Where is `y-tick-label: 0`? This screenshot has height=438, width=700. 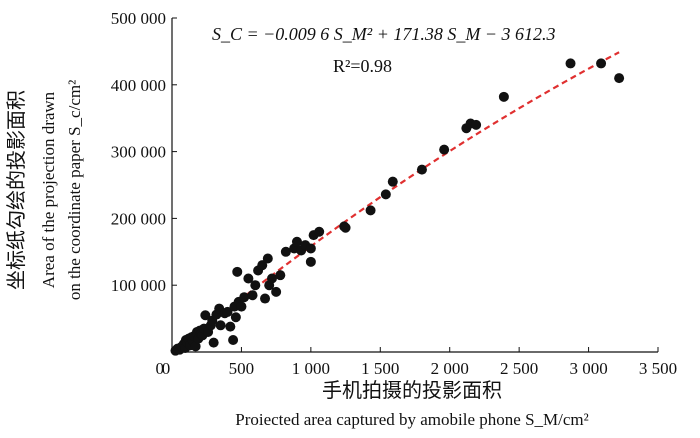 y-tick-label: 0 is located at coordinates (160, 368).